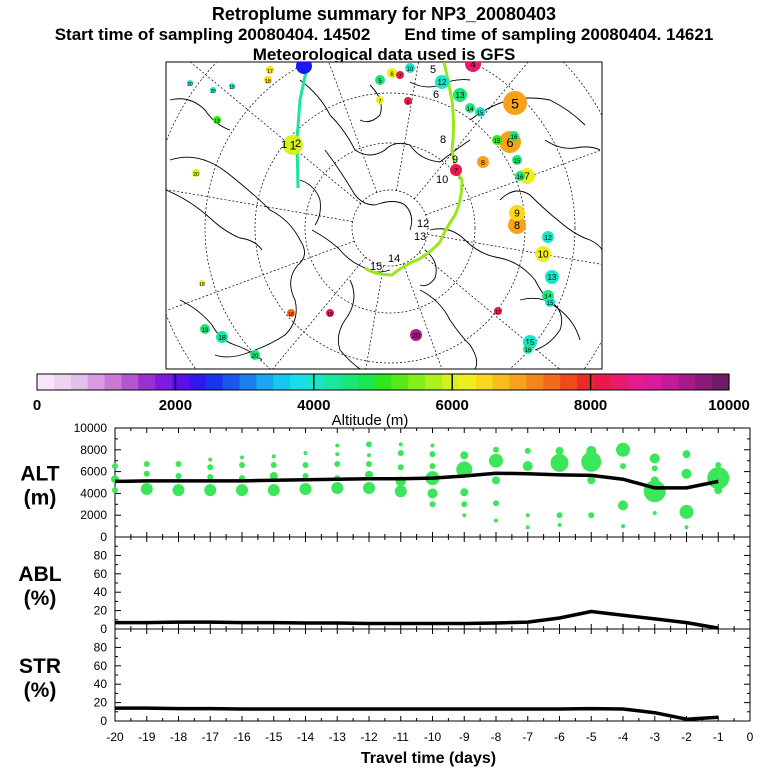 The width and height of the screenshot is (768, 768). Describe the element at coordinates (408, 103) in the screenshot. I see `map-marker-label: 8` at that location.